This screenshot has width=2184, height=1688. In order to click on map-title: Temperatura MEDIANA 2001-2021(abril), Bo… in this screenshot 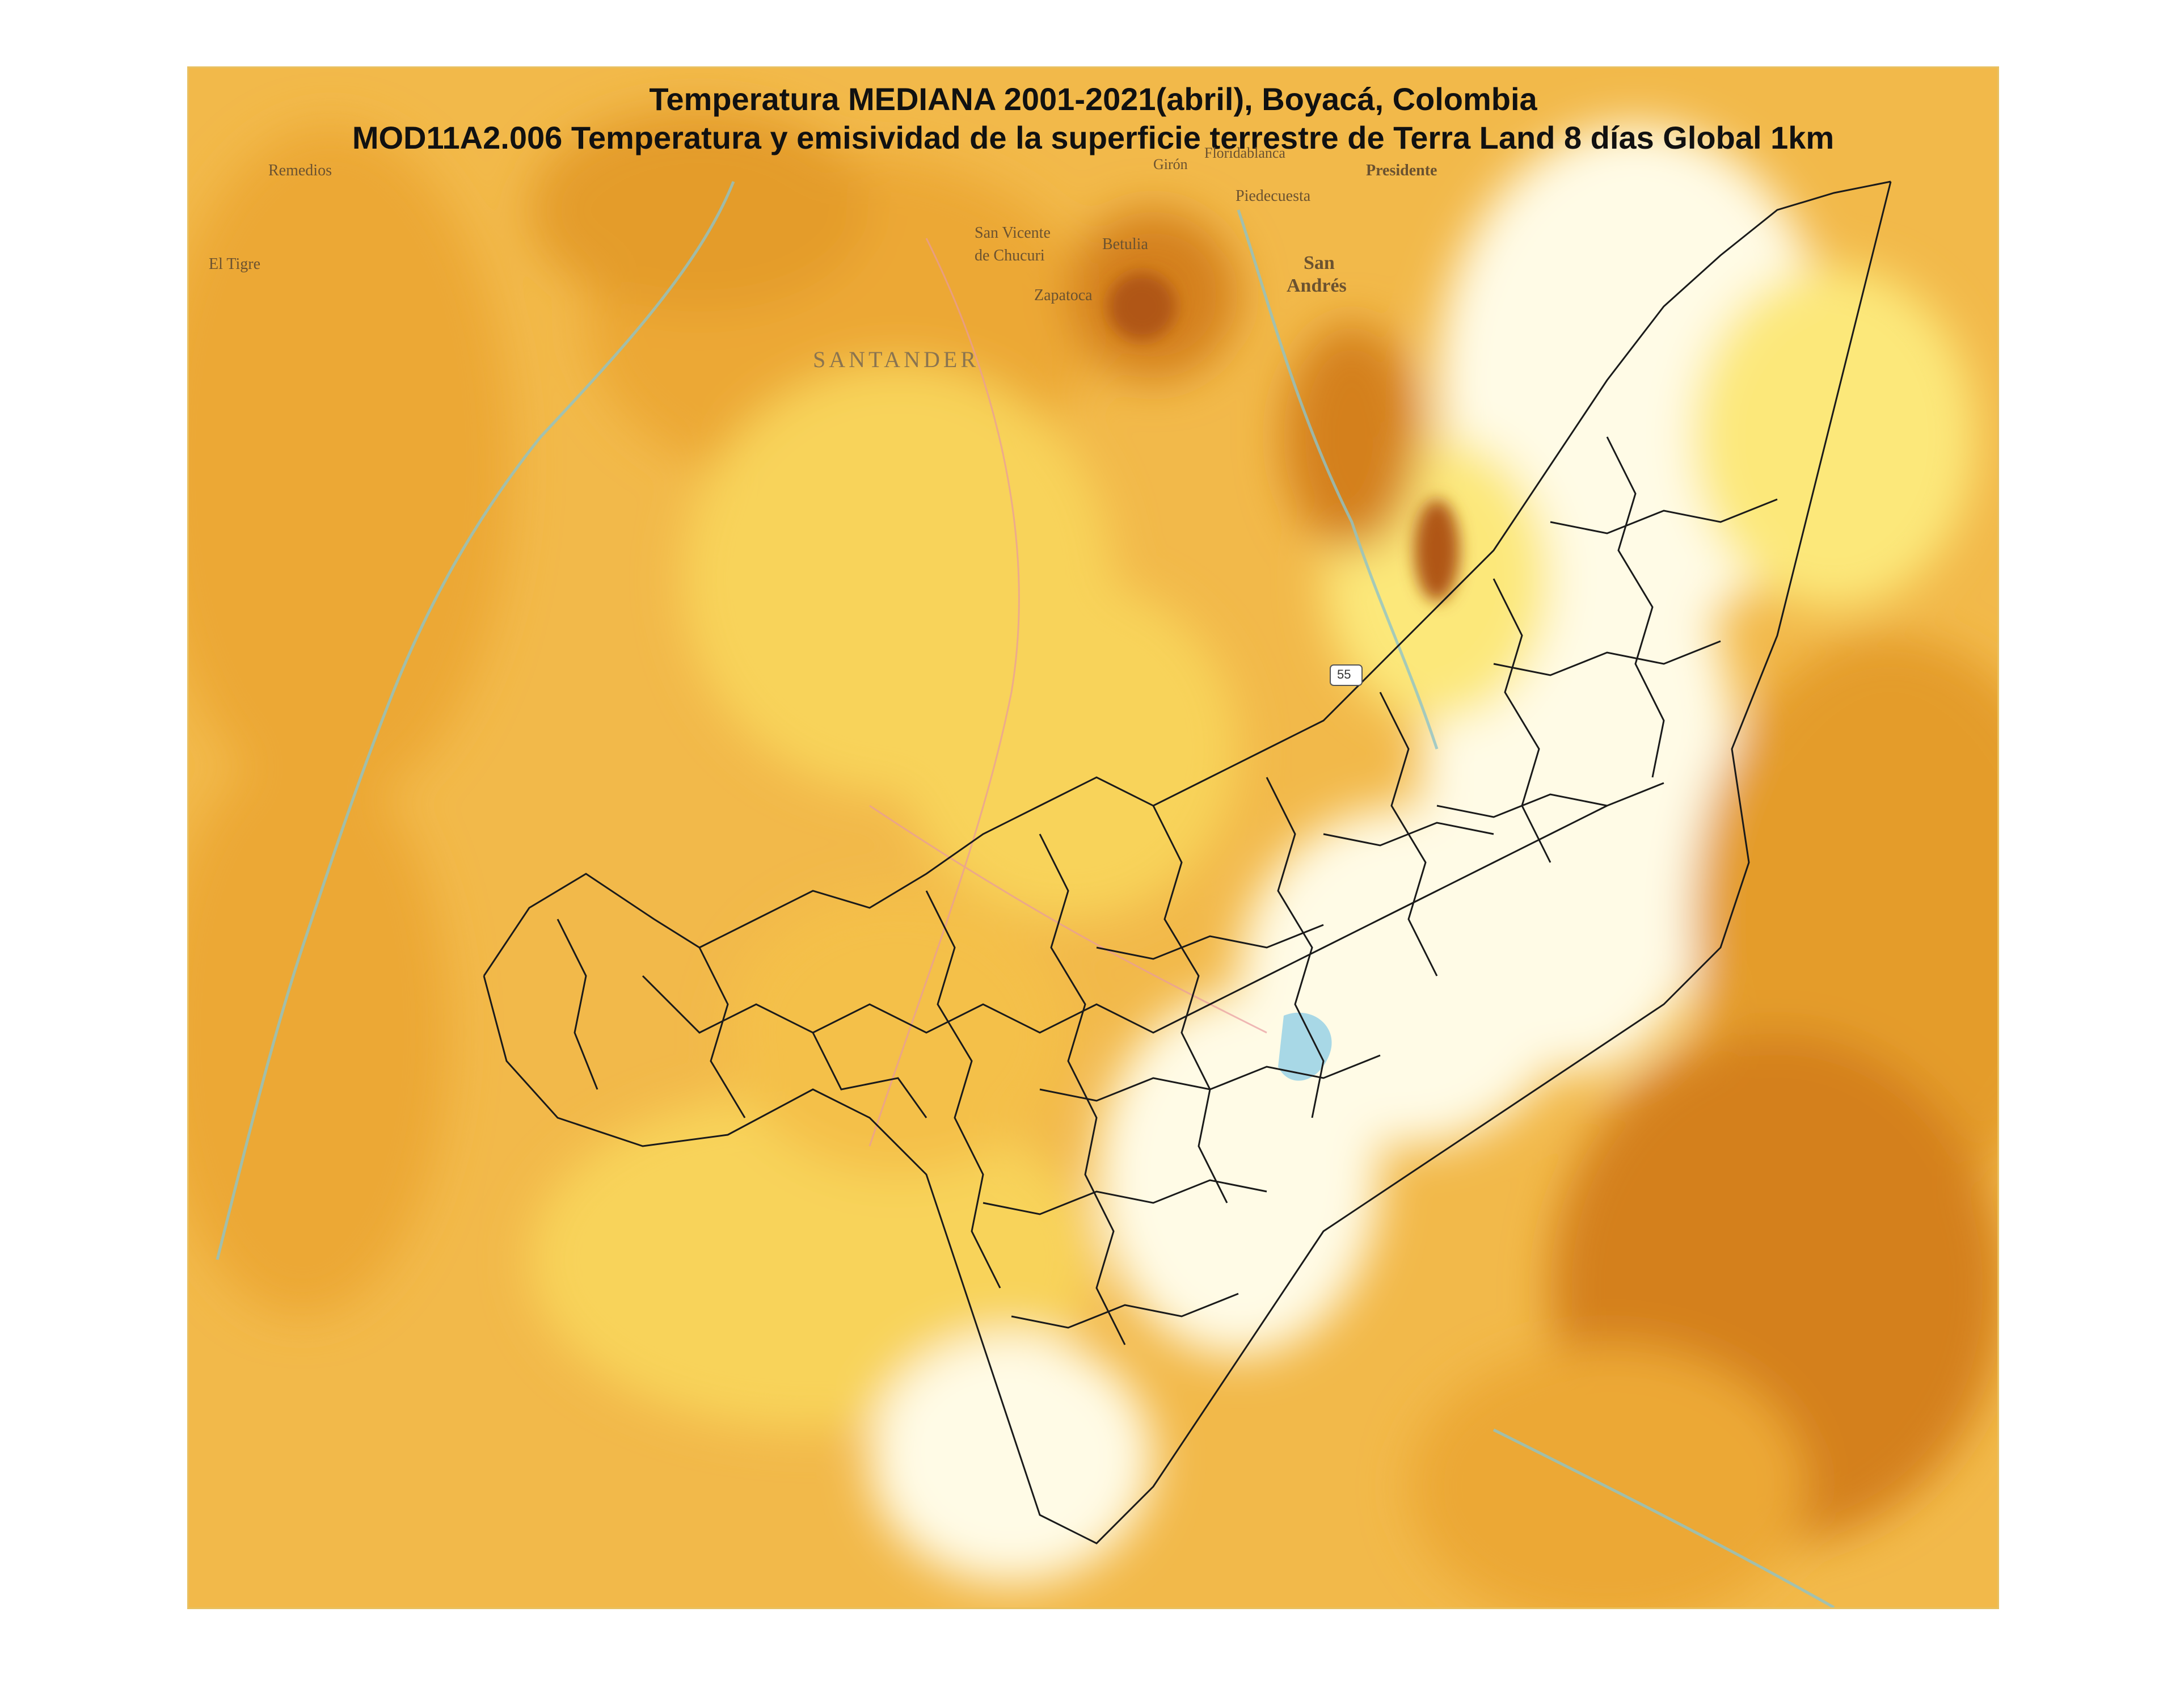, I will do `click(1093, 99)`.